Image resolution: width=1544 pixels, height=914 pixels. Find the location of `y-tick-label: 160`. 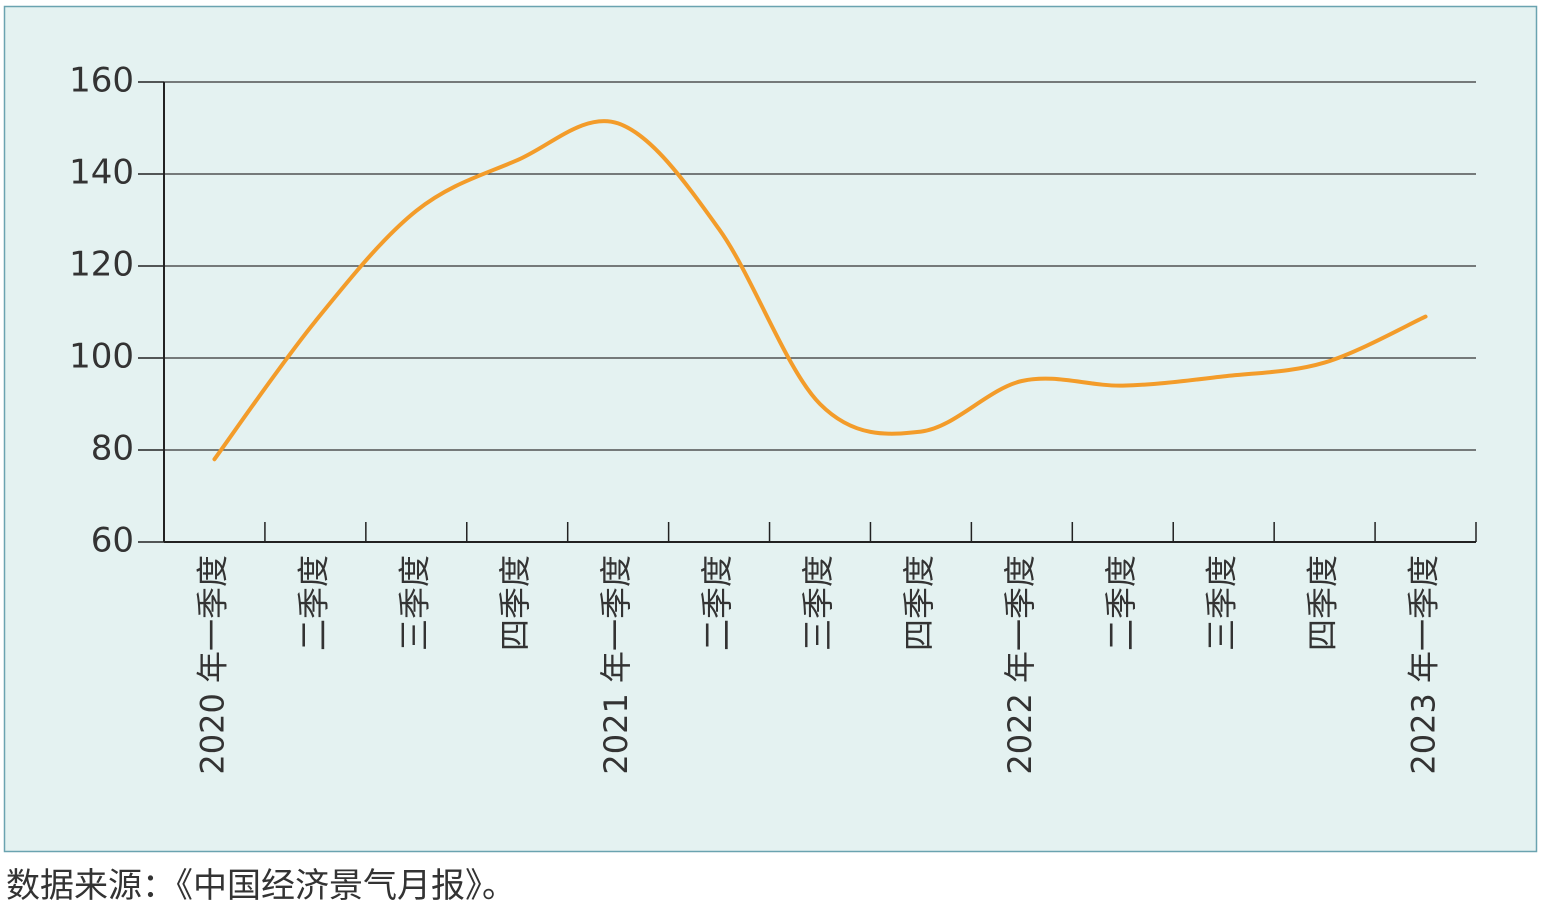

y-tick-label: 160 is located at coordinates (101, 81).